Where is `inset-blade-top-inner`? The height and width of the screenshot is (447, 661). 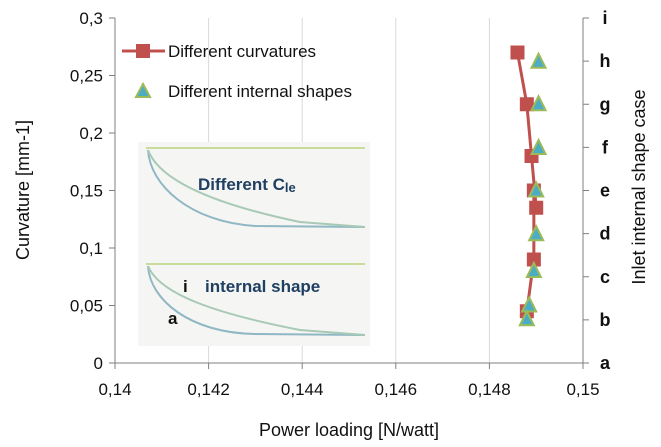
inset-blade-top-inner is located at coordinates (256, 188).